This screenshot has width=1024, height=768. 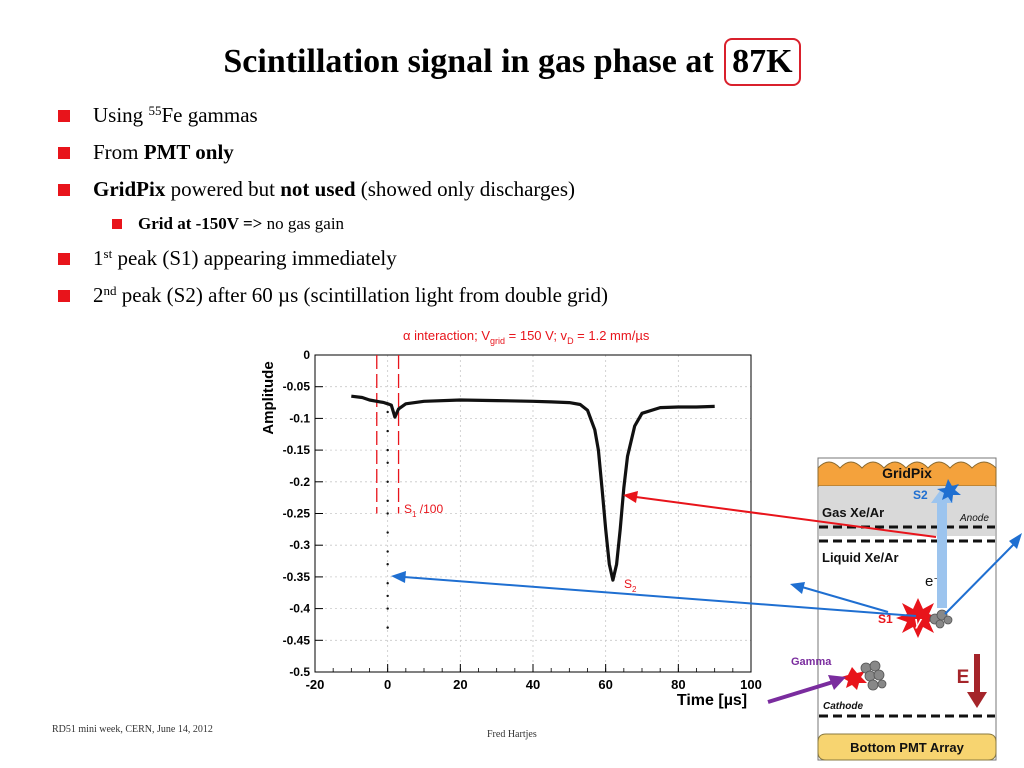 What do you see at coordinates (306, 355) in the screenshot?
I see `y-tick-label: 0` at bounding box center [306, 355].